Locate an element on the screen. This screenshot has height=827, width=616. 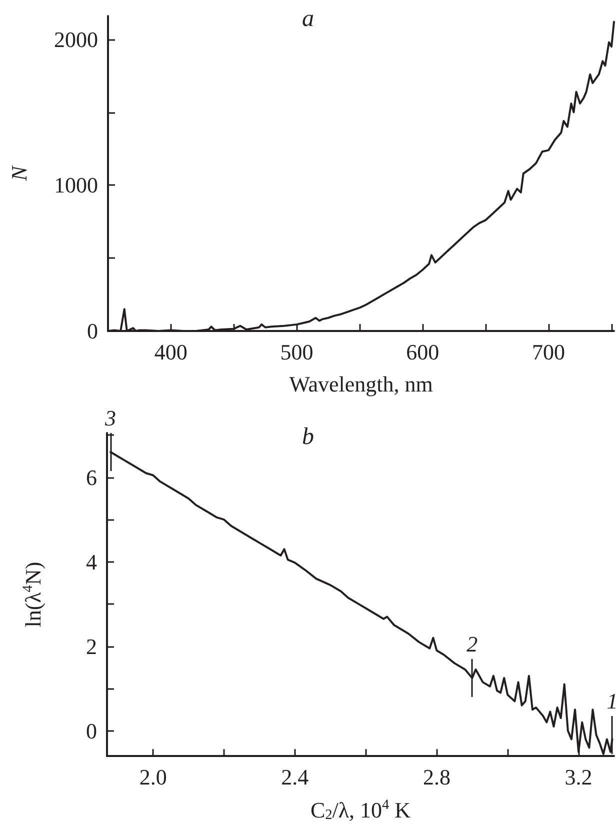
y-tick-label: 2000 is located at coordinates (76, 39).